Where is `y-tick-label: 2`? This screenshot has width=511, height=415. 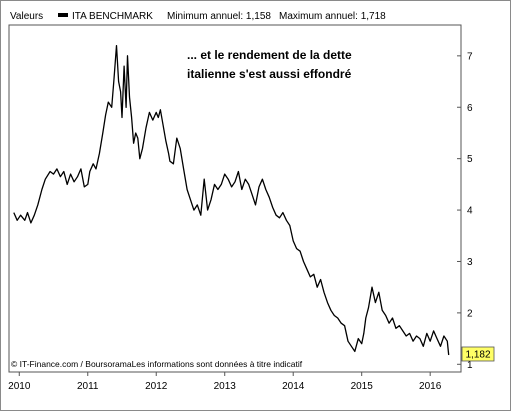 y-tick-label: 2 is located at coordinates (470, 313).